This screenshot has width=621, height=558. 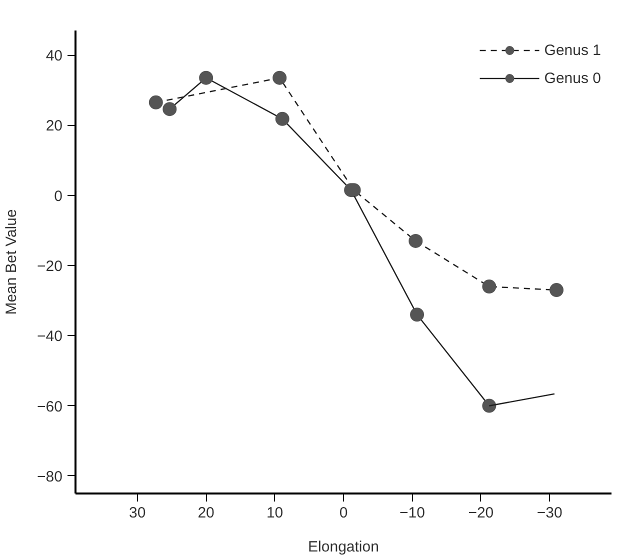 I want to click on x-axis-title: Elongation, so click(x=343, y=547).